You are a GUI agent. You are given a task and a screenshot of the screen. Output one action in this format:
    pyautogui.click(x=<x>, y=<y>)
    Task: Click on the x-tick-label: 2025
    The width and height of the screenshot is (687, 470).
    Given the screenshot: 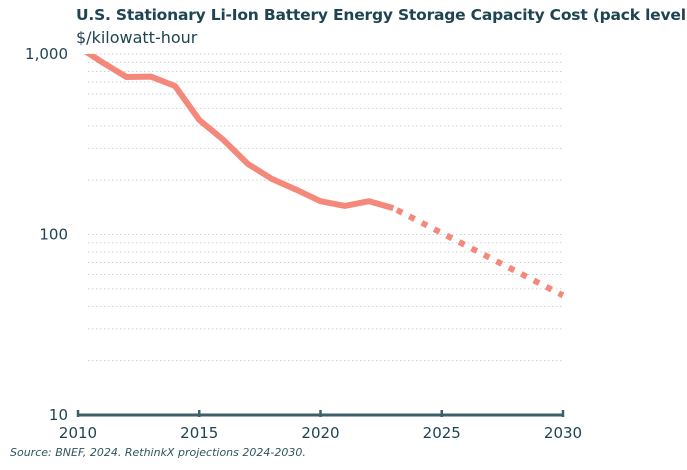 What is the action you would take?
    pyautogui.click(x=442, y=433)
    